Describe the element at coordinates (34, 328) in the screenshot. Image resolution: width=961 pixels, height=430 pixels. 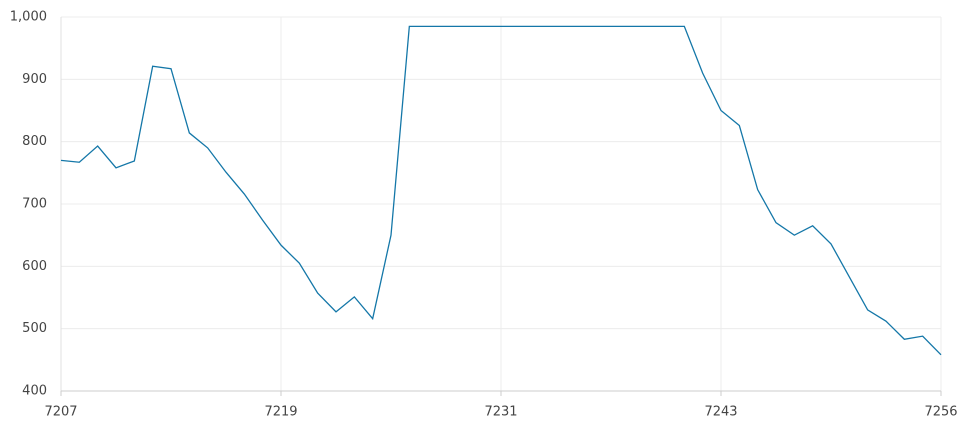
I see `y-tick-label: 500` at that location.